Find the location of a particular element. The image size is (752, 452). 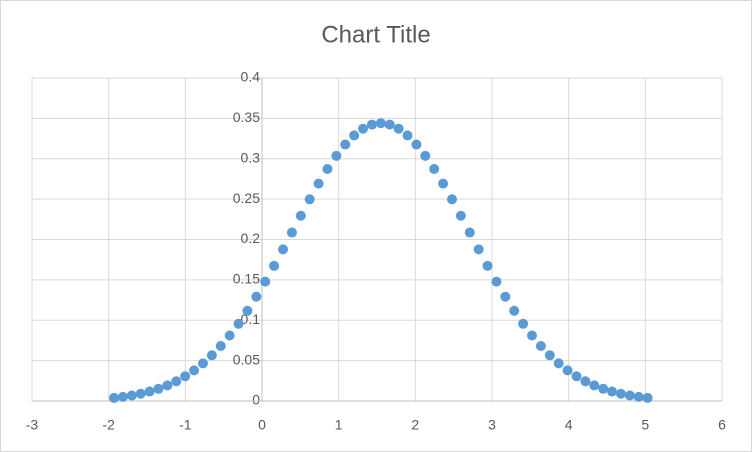

x-tick-label: -1 is located at coordinates (185, 425).